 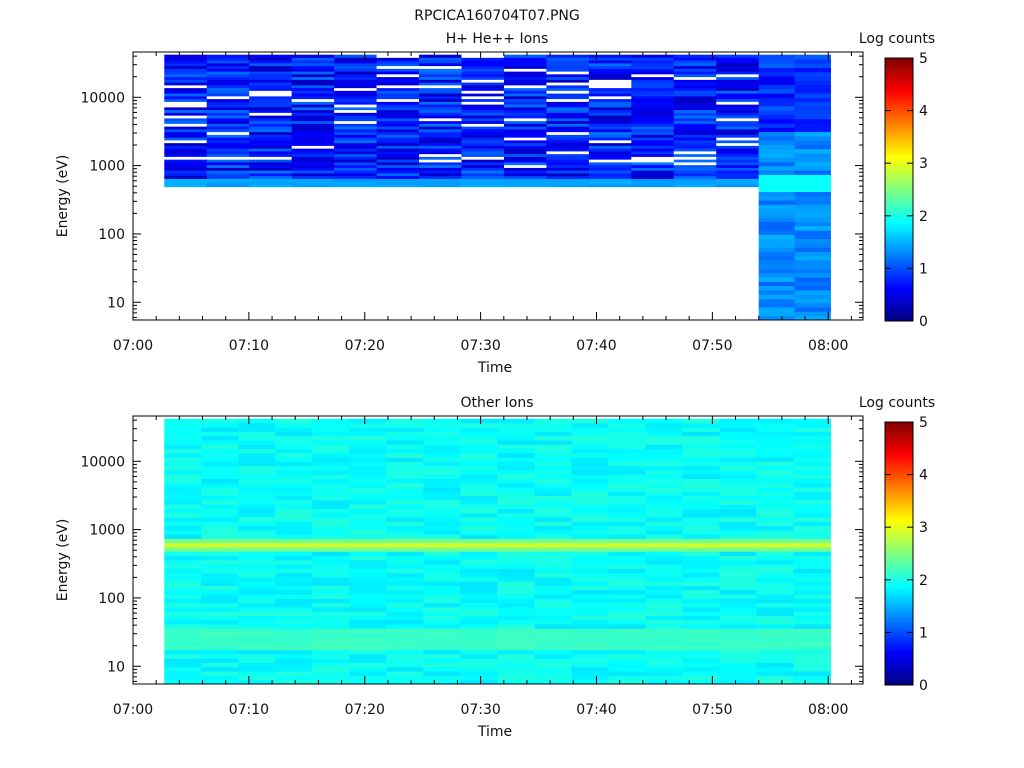 I want to click on colorbar-tick-label: 2, so click(x=923, y=217).